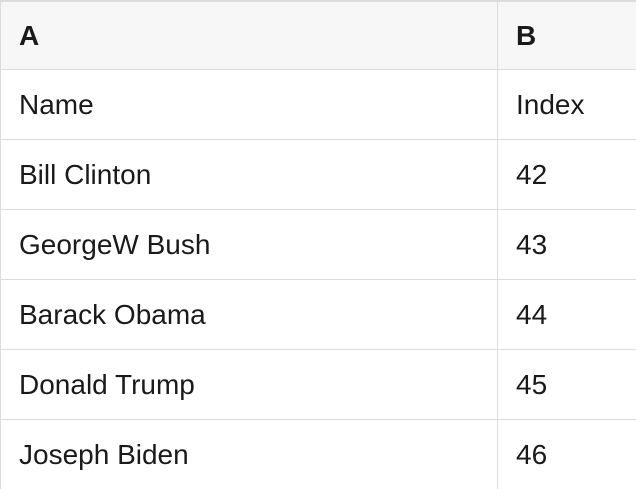 This screenshot has height=489, width=636. What do you see at coordinates (249, 35) in the screenshot?
I see `column-header-a: A` at bounding box center [249, 35].